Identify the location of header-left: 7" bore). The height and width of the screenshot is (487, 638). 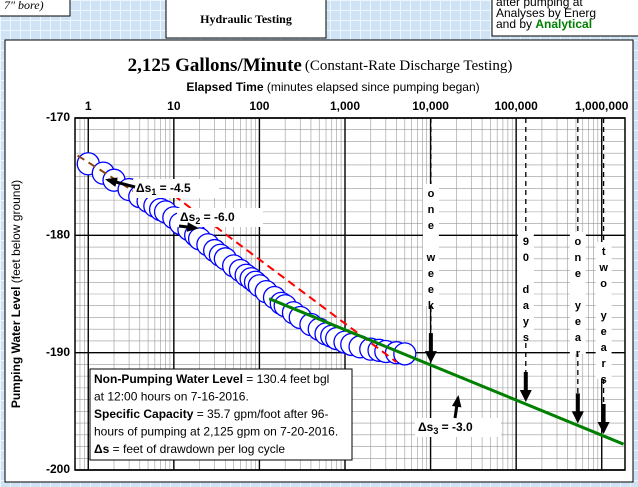
(24, 6).